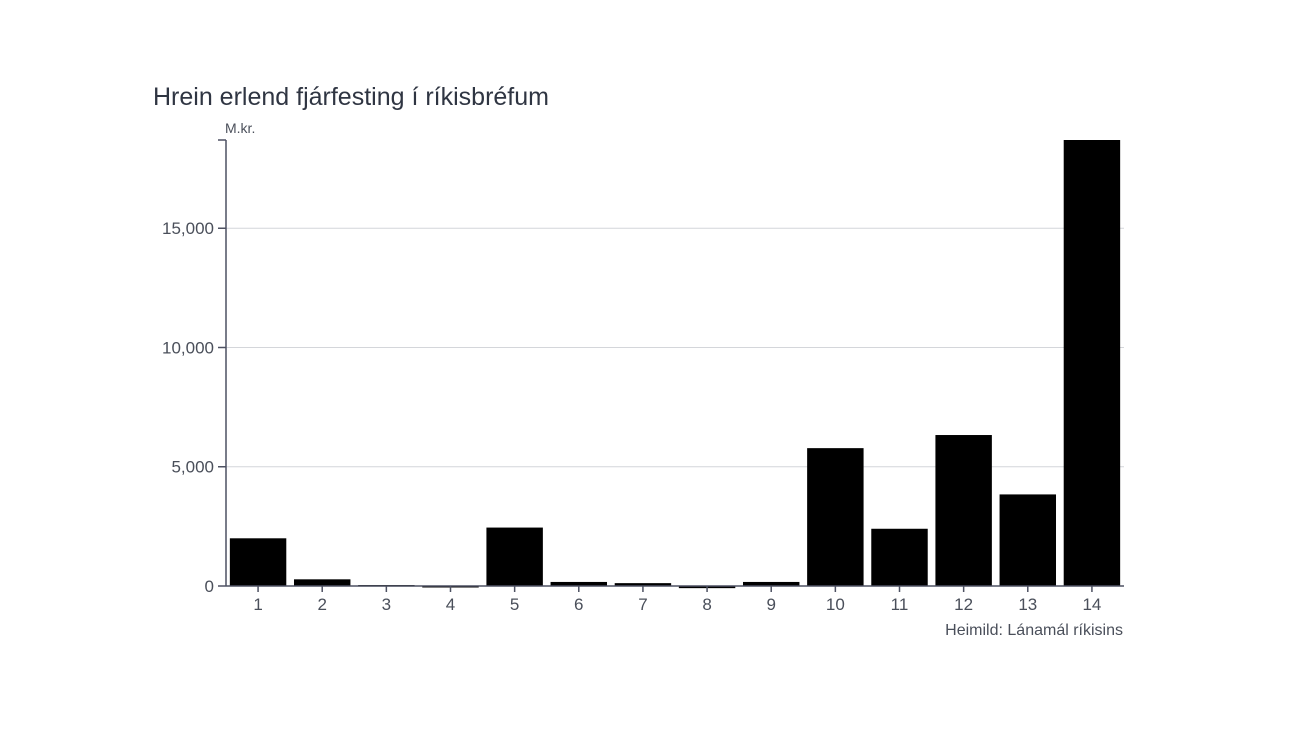 The height and width of the screenshot is (734, 1304). What do you see at coordinates (1027, 604) in the screenshot?
I see `x-tick-label: 13` at bounding box center [1027, 604].